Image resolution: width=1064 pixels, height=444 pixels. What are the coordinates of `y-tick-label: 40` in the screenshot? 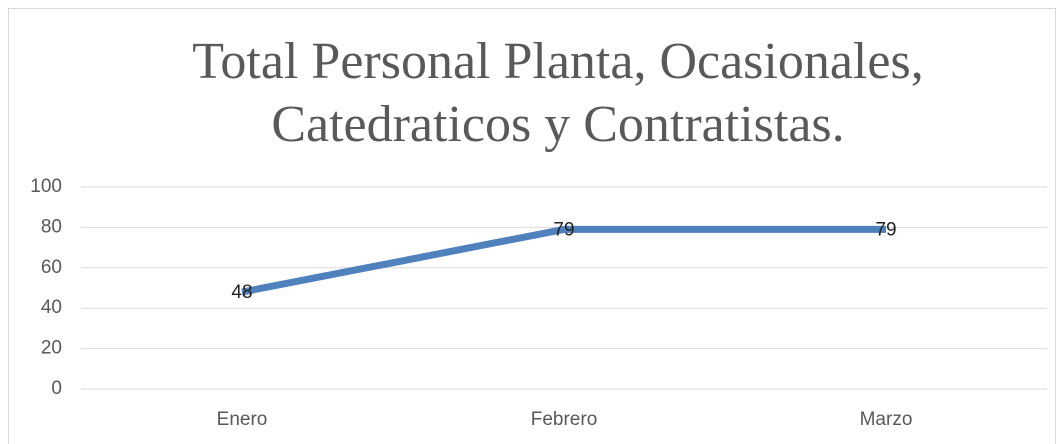 It's located at (51, 307).